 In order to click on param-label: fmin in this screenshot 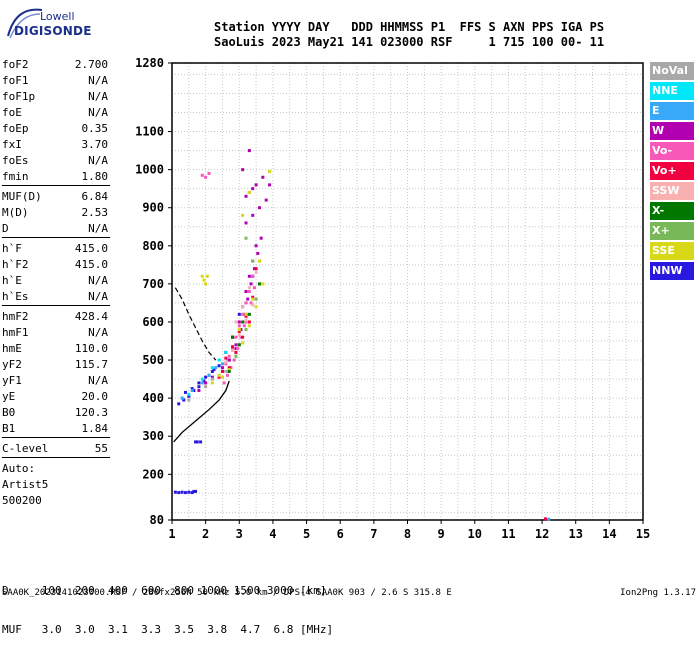, I will do `click(15, 176)`.